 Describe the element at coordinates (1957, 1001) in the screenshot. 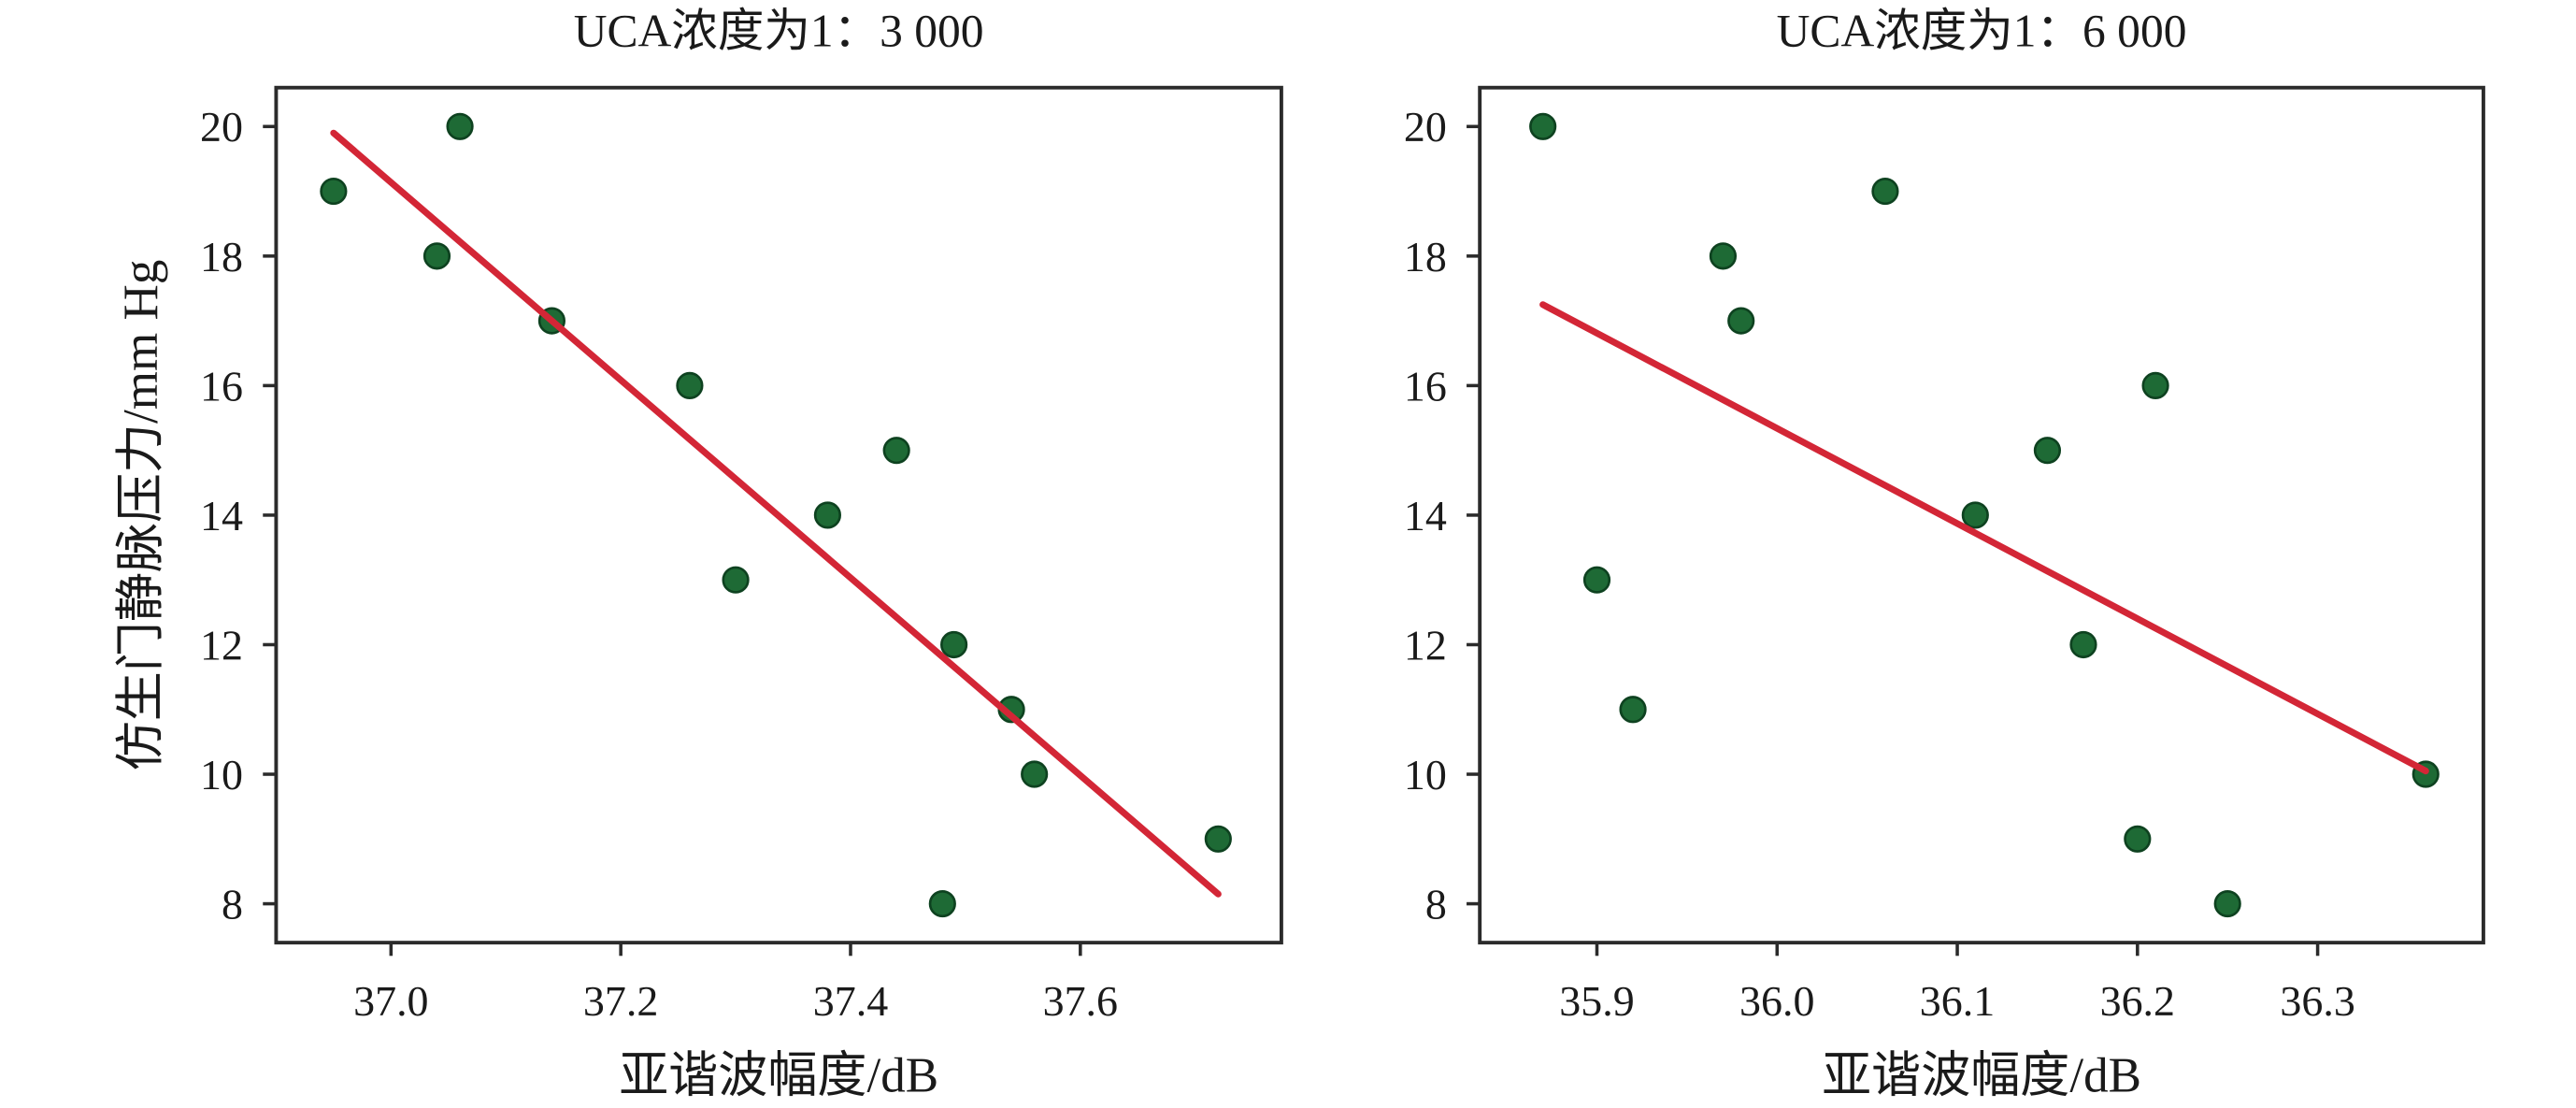

I see `x-tick-label: 36.1` at that location.